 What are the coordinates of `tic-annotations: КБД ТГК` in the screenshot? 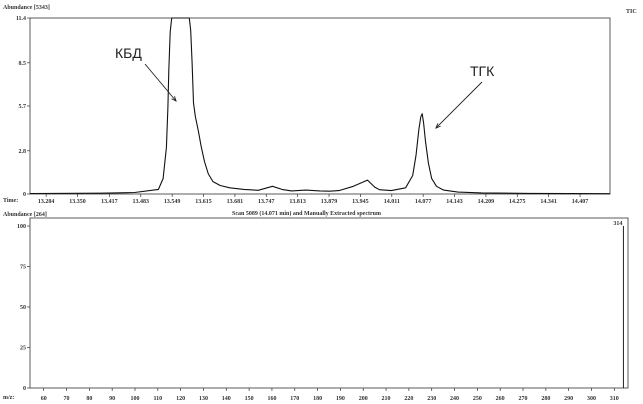 It's located at (305, 87).